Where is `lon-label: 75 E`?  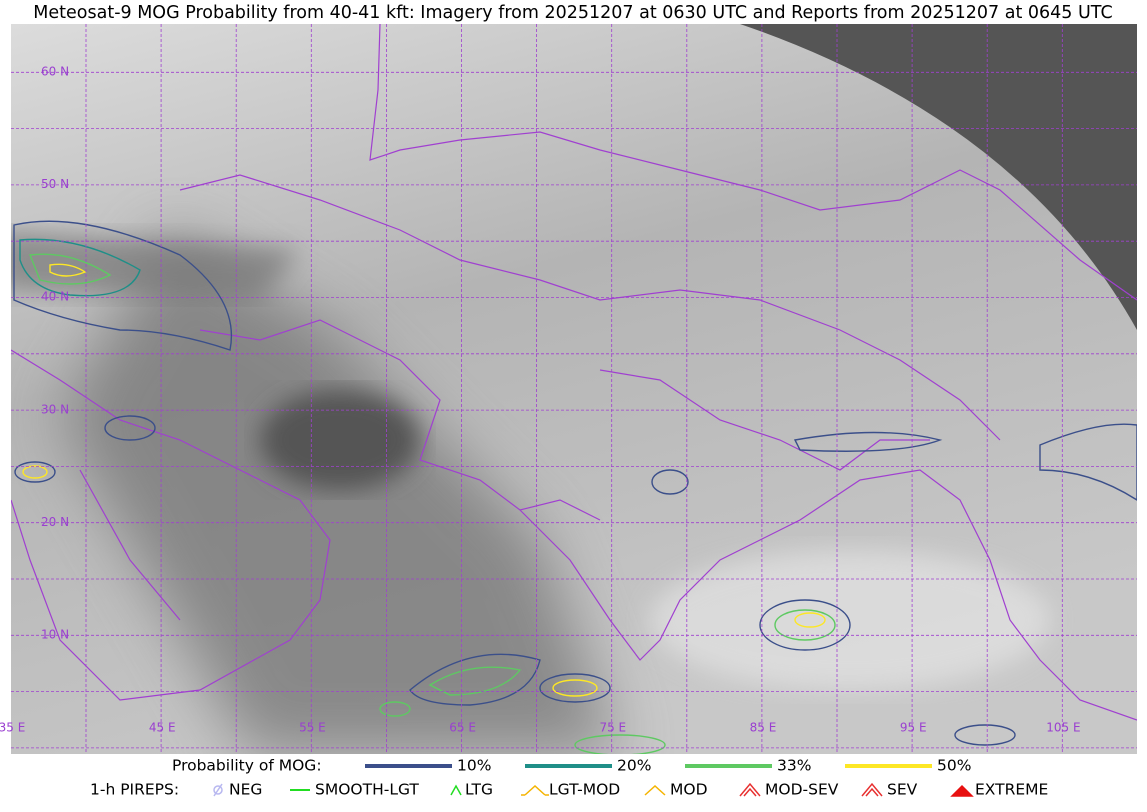
lon-label: 75 E is located at coordinates (612, 728).